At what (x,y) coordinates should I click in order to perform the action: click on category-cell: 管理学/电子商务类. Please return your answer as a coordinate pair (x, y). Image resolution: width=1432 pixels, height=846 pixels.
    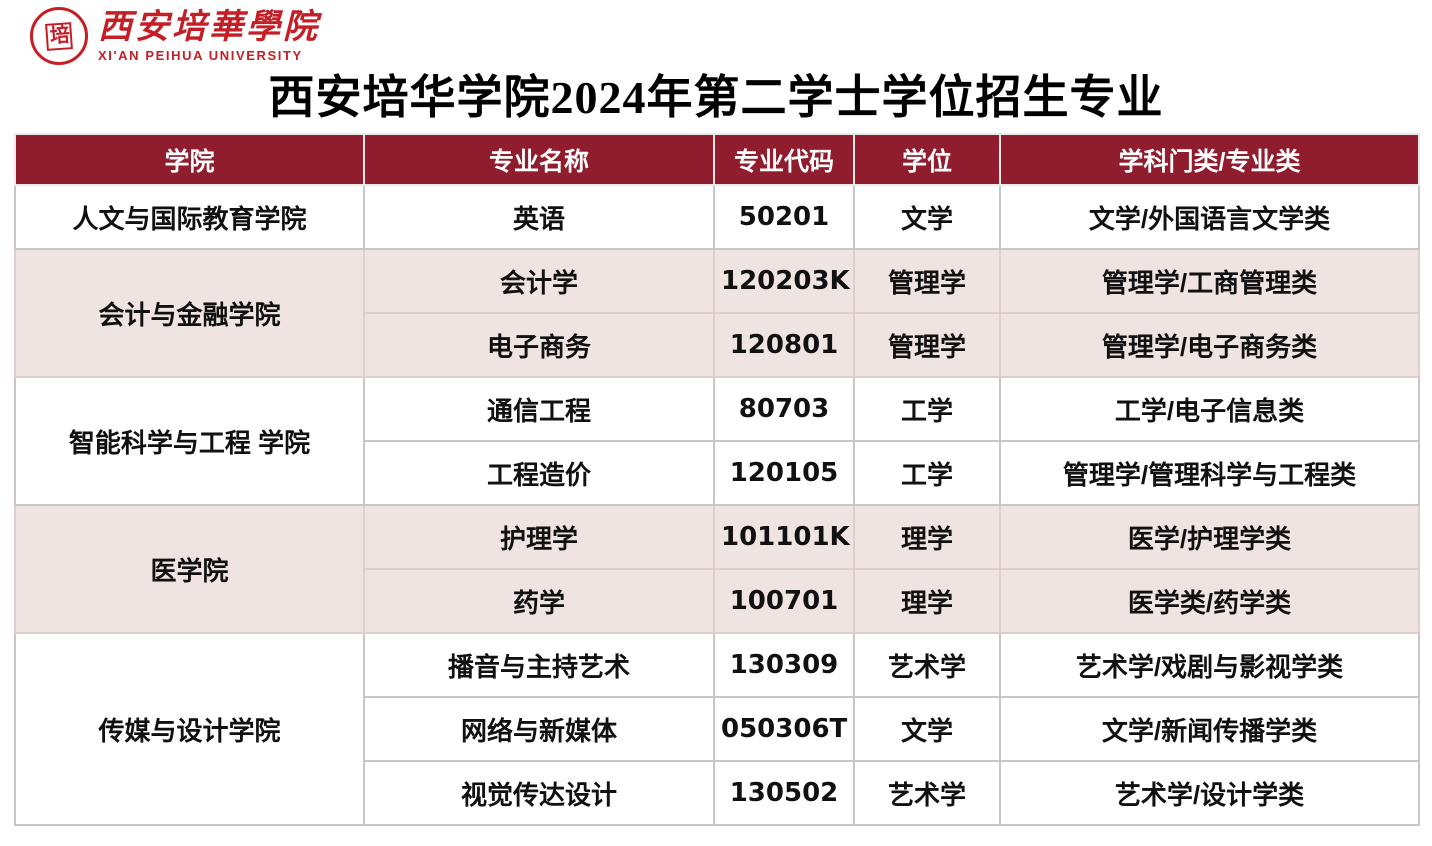
    Looking at the image, I should click on (1209, 345).